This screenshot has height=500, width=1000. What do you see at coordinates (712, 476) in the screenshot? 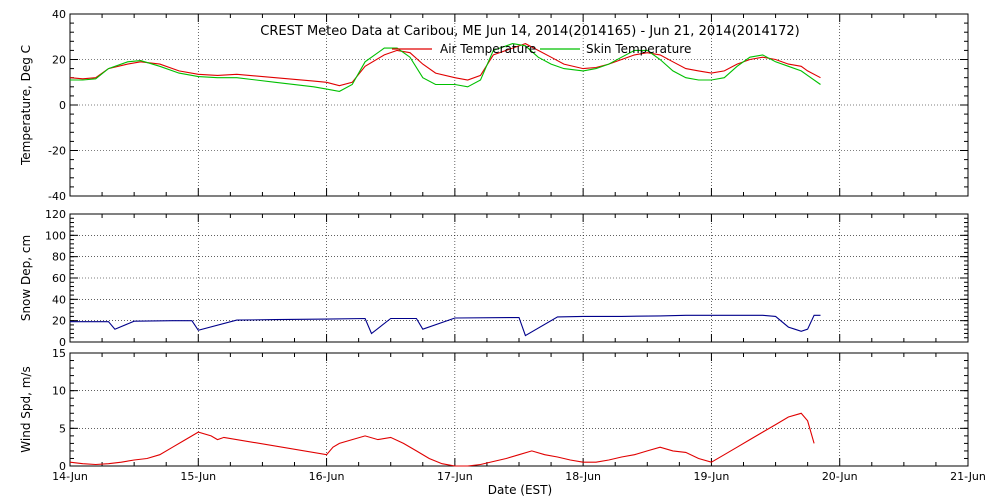
I see `x-tick-label: 19-Jun` at bounding box center [712, 476].